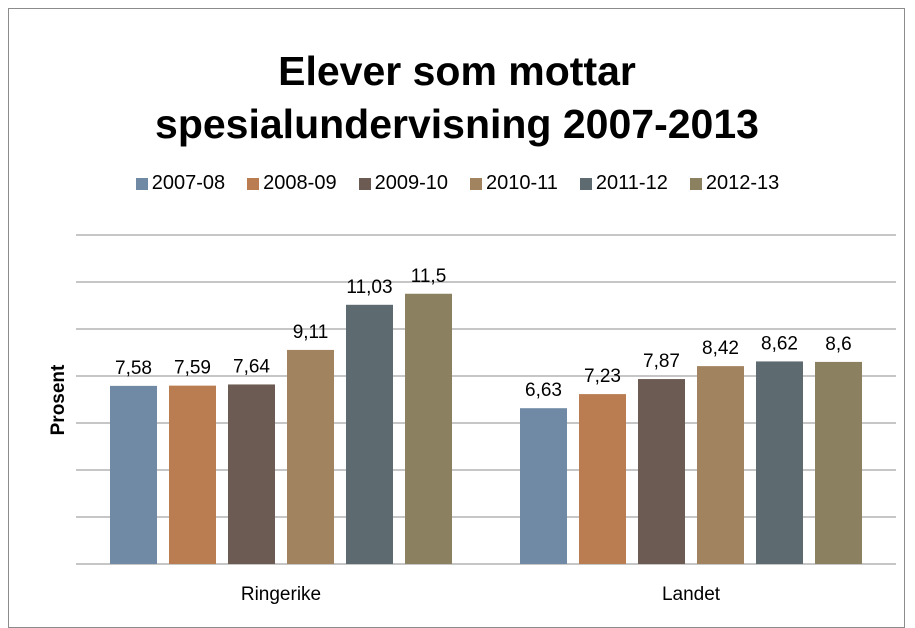  I want to click on data-label: 11,03, so click(369, 287).